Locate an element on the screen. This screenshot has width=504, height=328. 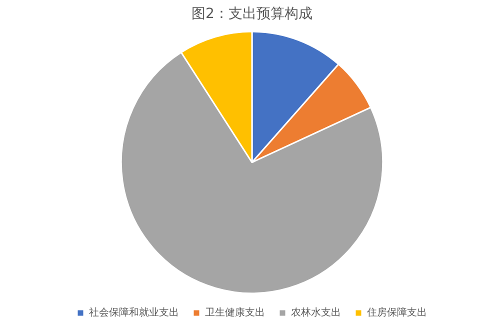
chart-title: 图2：支出预算构成 is located at coordinates (252, 14).